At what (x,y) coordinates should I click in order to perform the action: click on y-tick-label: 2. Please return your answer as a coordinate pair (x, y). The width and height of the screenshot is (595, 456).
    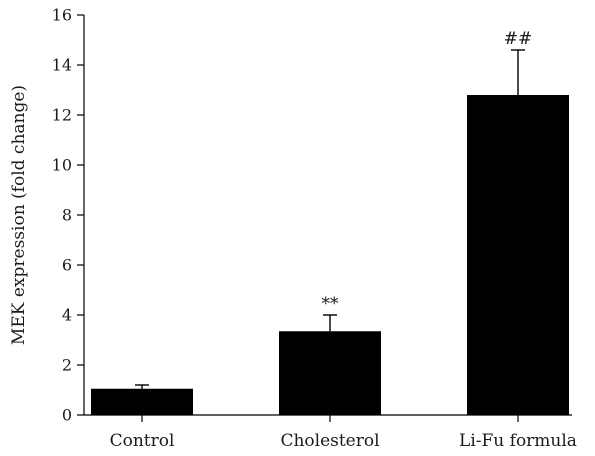
    Looking at the image, I should click on (67, 365).